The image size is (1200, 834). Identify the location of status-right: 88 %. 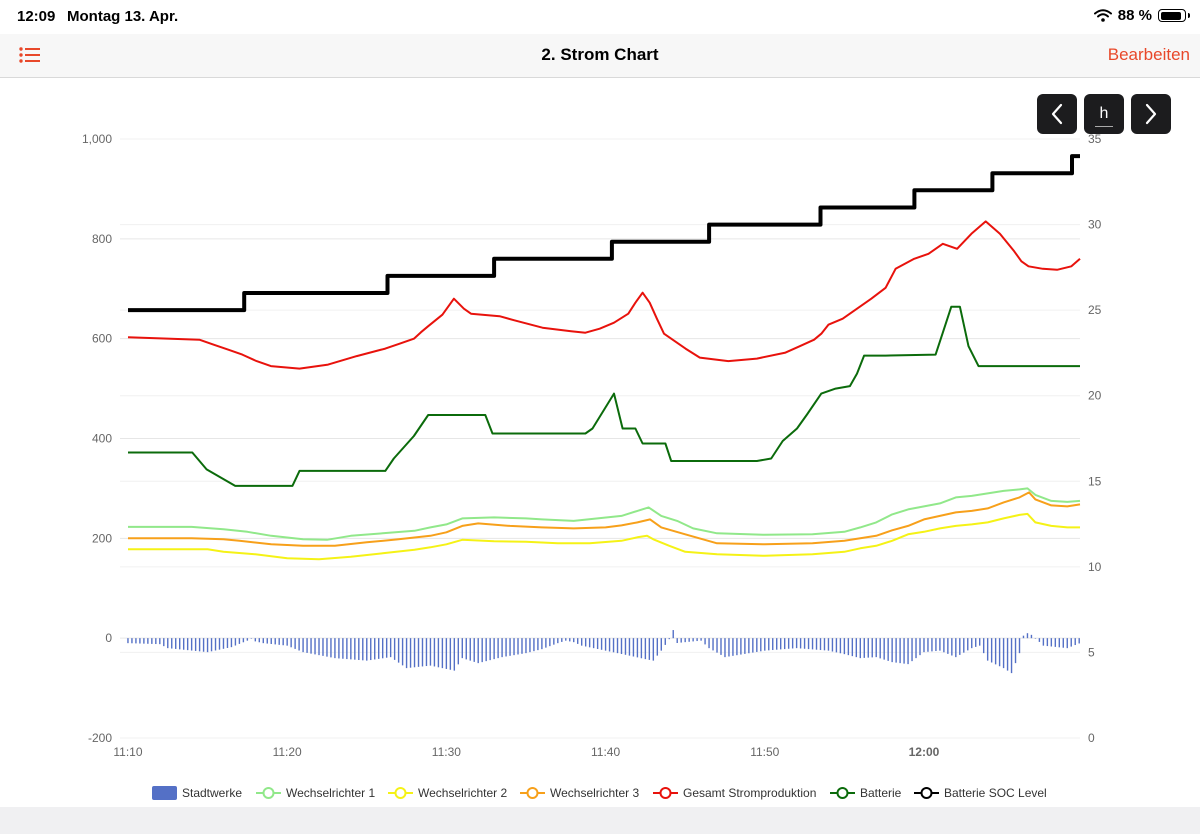
(1141, 15).